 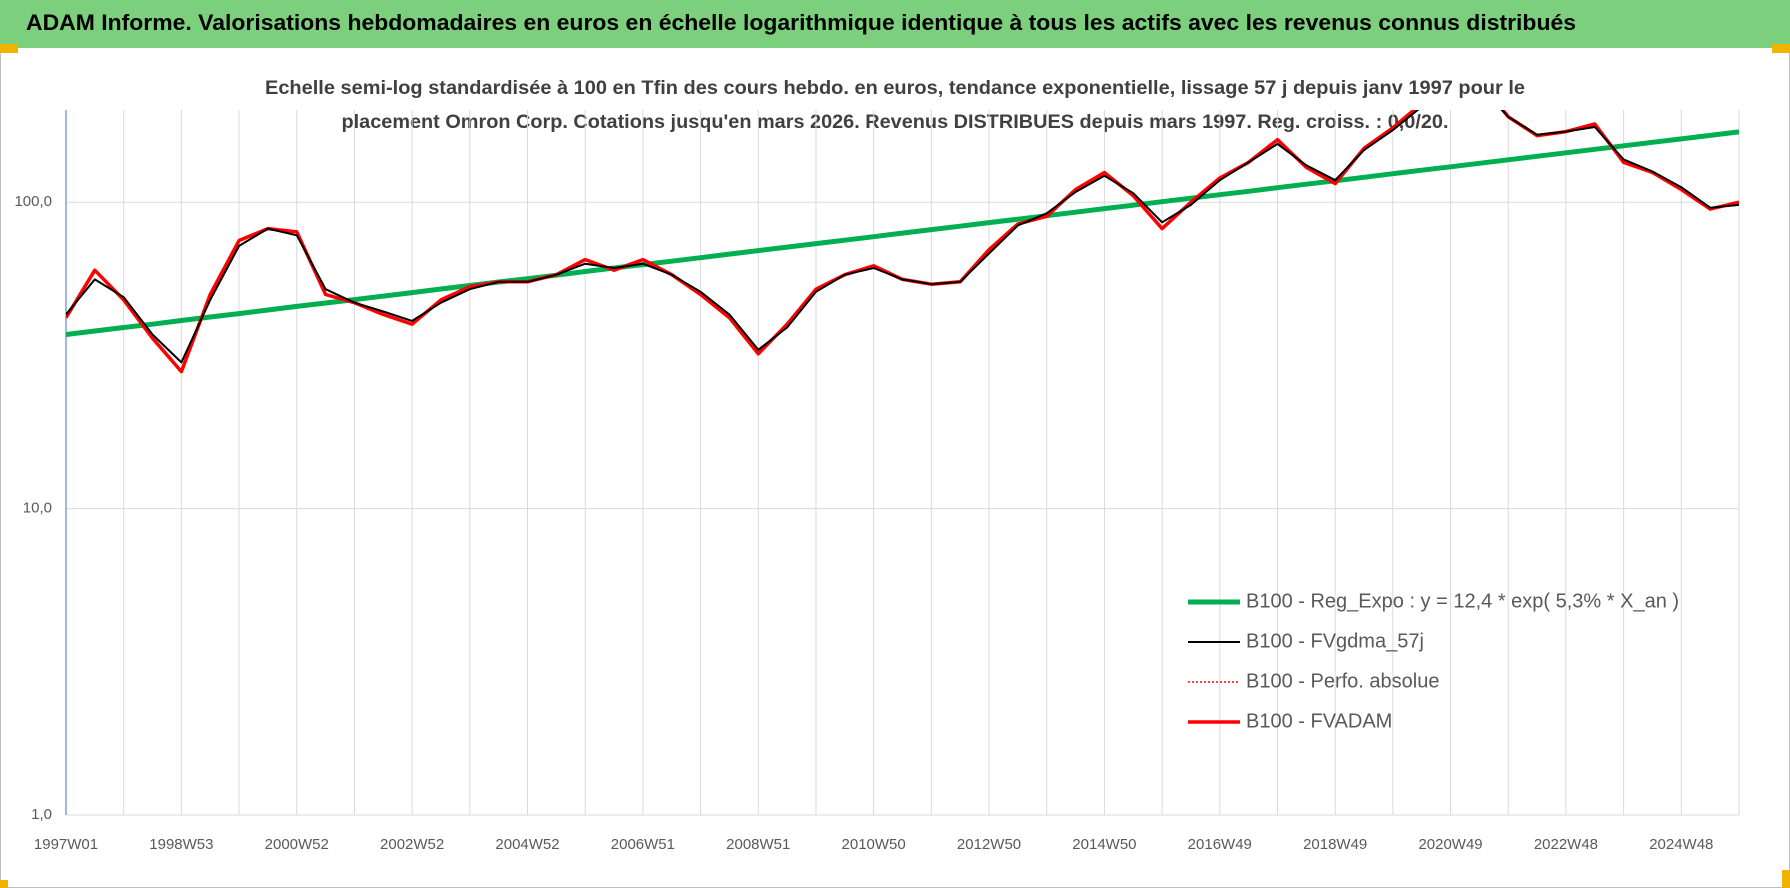 What do you see at coordinates (1450, 844) in the screenshot?
I see `x-tick-label: 2020W49` at bounding box center [1450, 844].